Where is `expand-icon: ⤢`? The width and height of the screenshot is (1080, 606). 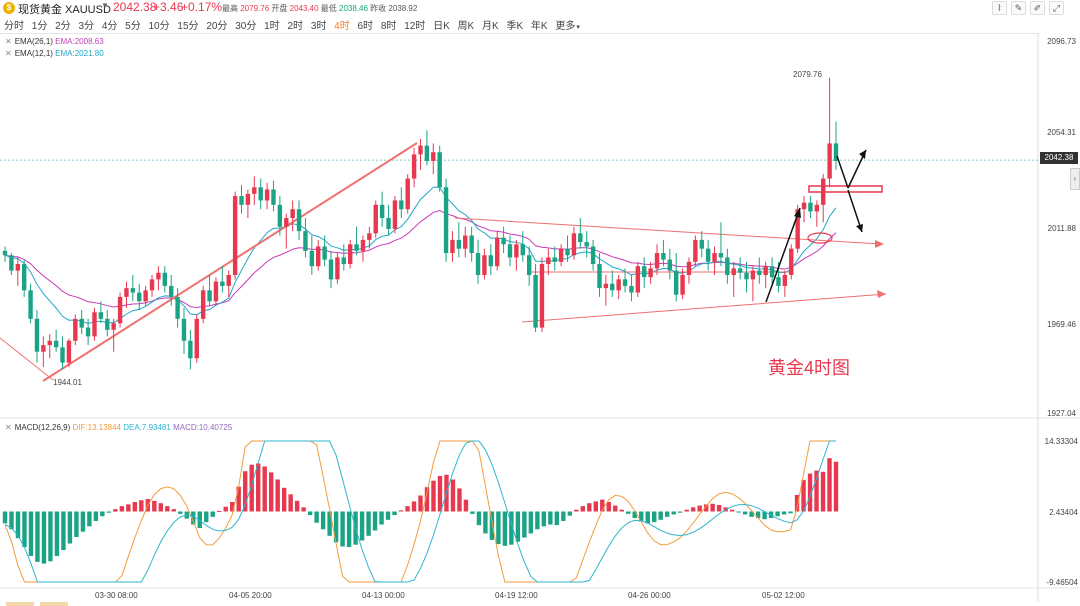
expand-icon: ⤢ is located at coordinates (1056, 8).